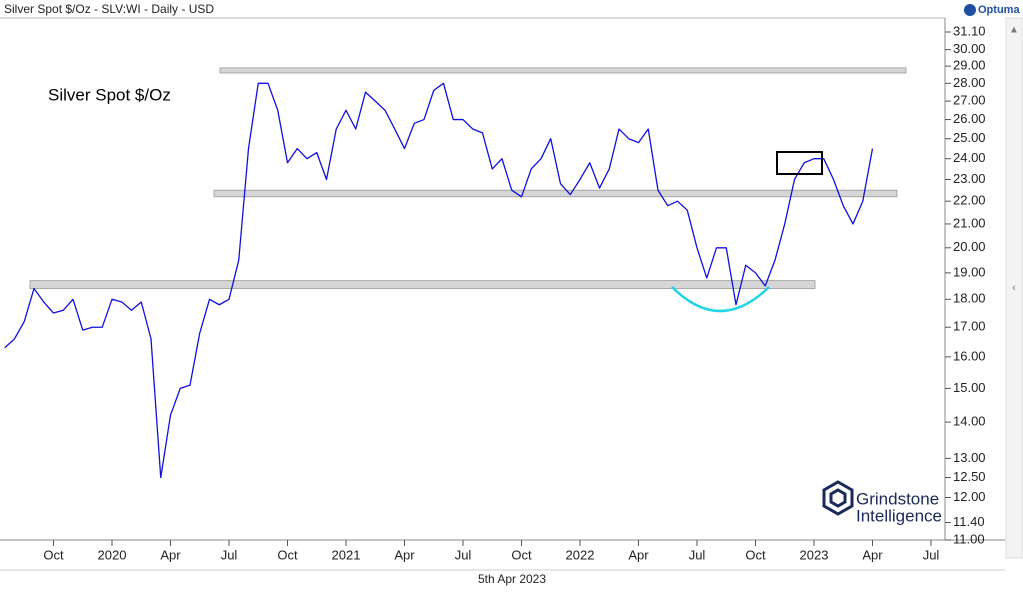 The image size is (1023, 594). Describe the element at coordinates (969, 538) in the screenshot. I see `y-tick-label: 11.00` at that location.